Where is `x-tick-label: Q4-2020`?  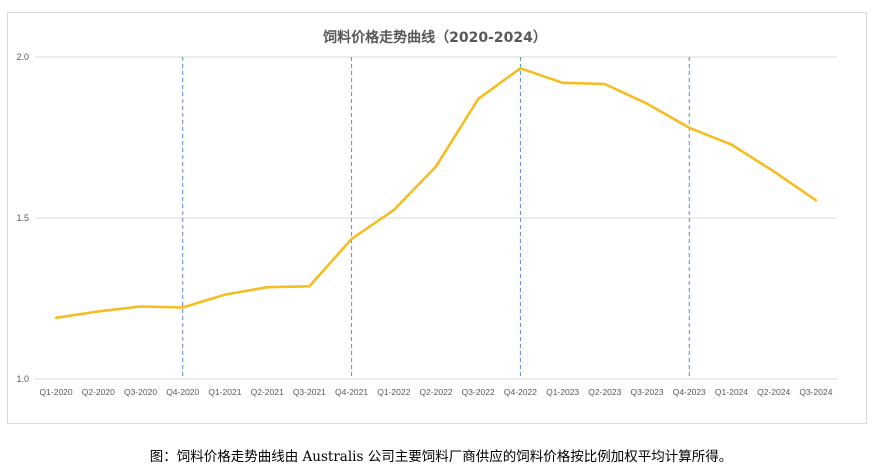 x-tick-label: Q4-2020 is located at coordinates (182, 392).